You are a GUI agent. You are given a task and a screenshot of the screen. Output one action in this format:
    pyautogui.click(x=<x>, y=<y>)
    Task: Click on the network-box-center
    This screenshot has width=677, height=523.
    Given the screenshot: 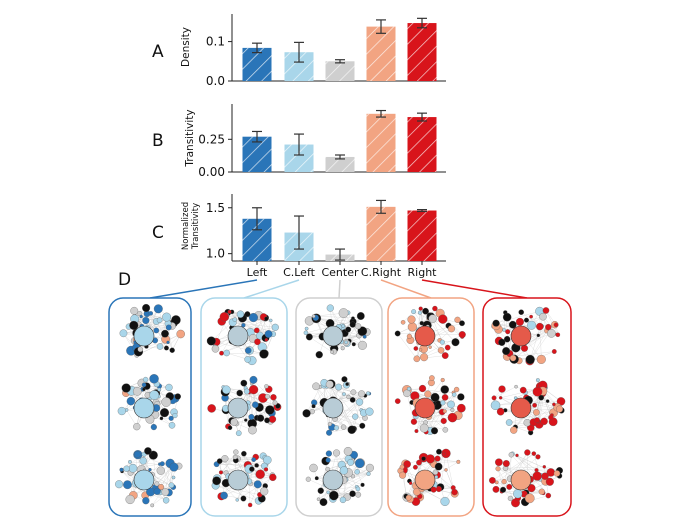 What is the action you would take?
    pyautogui.click(x=339, y=407)
    